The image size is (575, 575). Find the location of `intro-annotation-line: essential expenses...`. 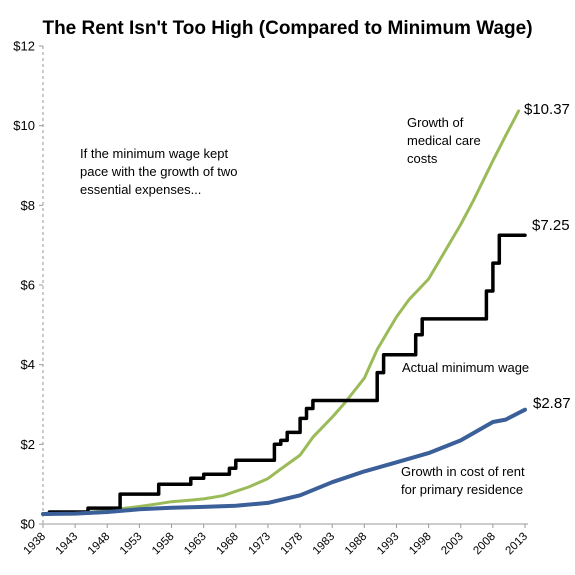

intro-annotation-line: essential expenses... is located at coordinates (141, 189).